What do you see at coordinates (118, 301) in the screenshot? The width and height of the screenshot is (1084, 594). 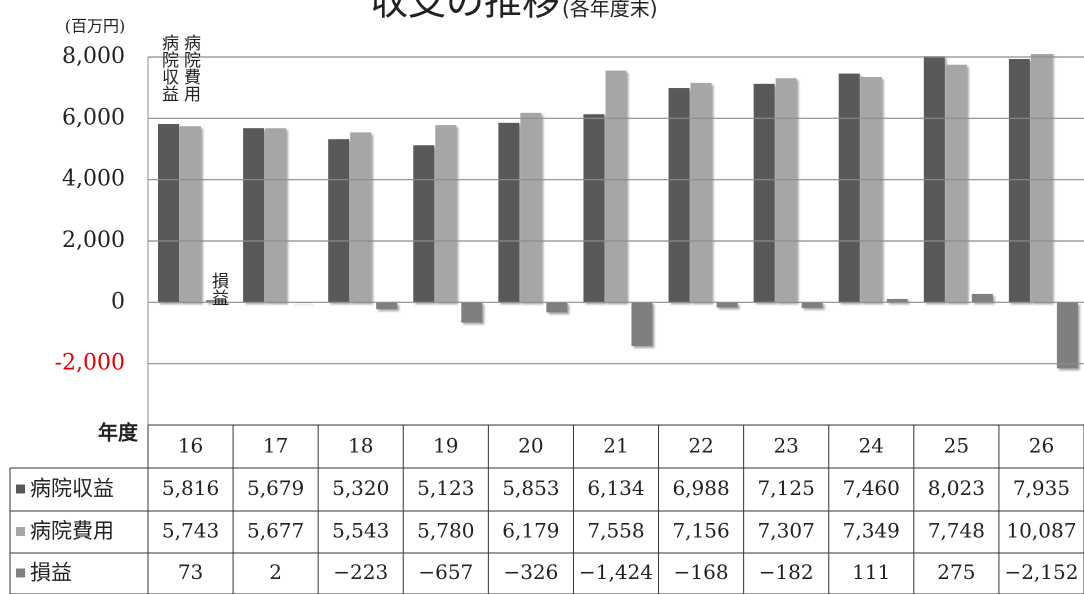 I see `y-tick-label: 0` at bounding box center [118, 301].